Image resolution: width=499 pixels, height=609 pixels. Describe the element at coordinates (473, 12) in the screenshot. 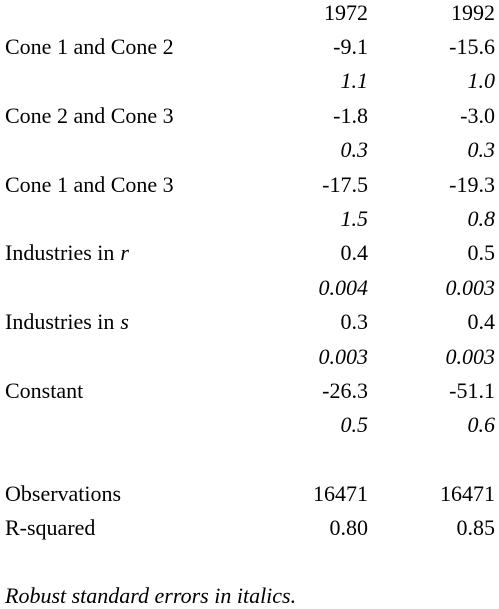

I see `column-header: 1992` at that location.